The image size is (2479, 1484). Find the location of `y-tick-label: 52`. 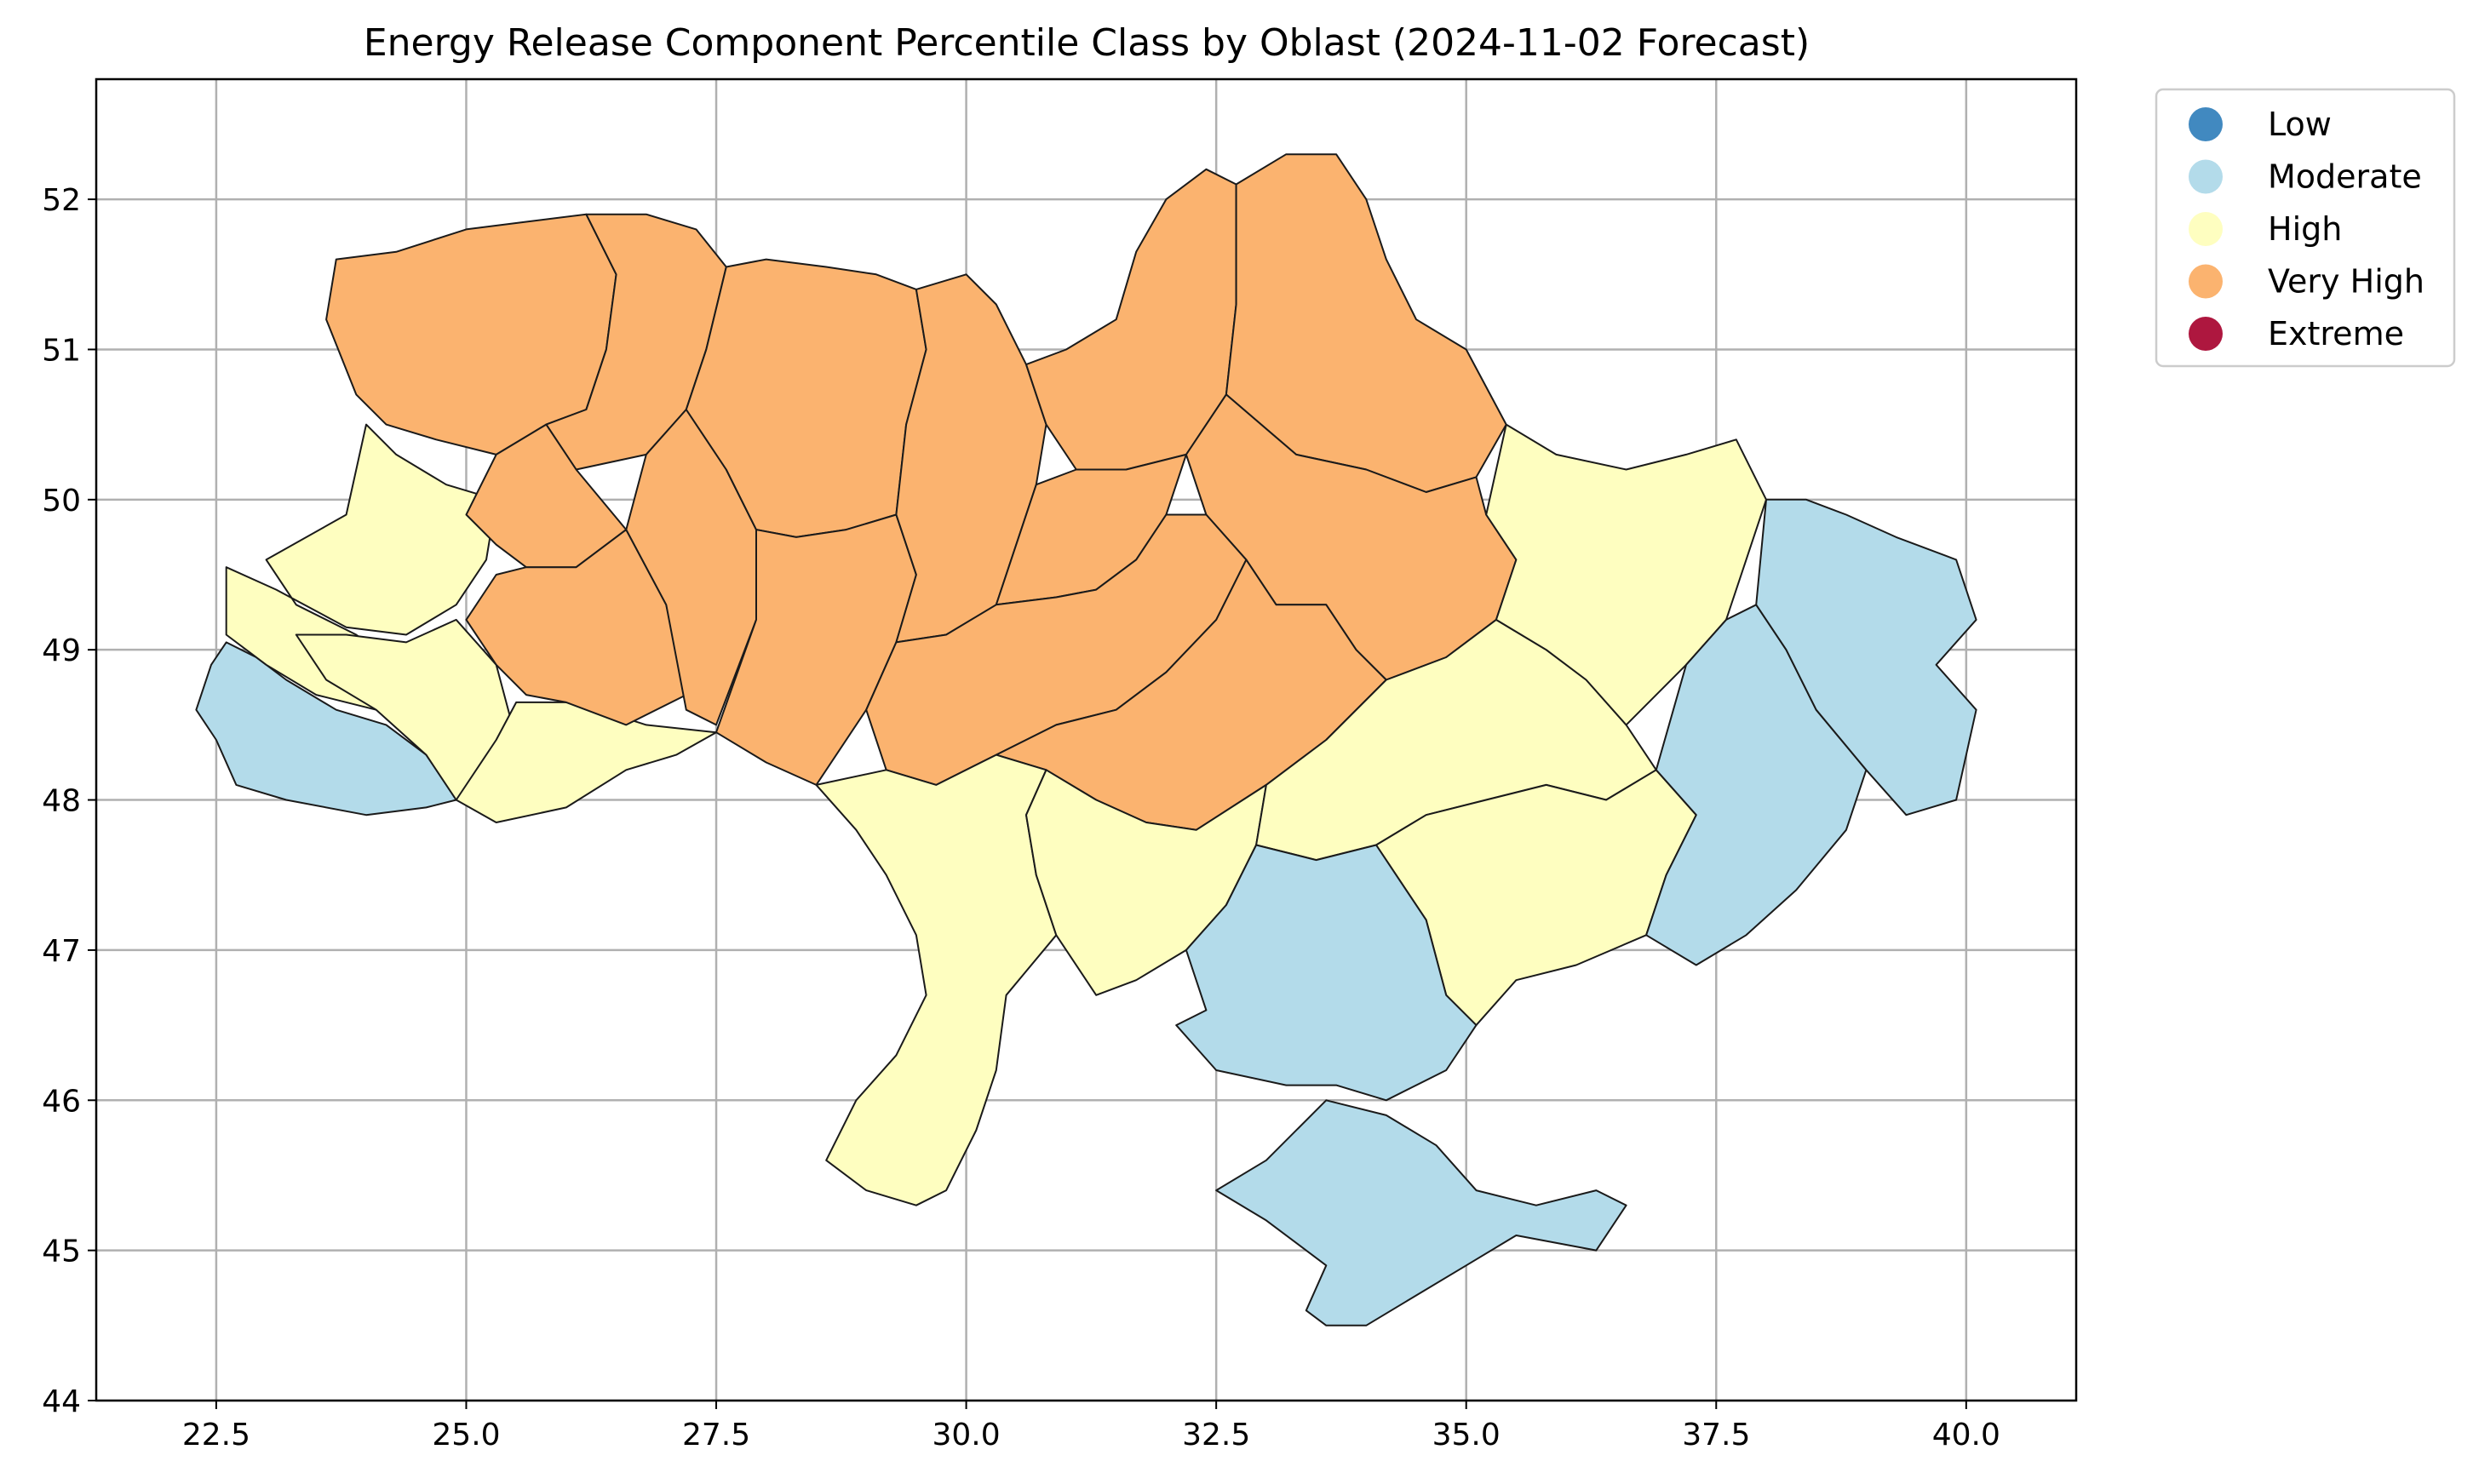

y-tick-label: 52 is located at coordinates (61, 201).